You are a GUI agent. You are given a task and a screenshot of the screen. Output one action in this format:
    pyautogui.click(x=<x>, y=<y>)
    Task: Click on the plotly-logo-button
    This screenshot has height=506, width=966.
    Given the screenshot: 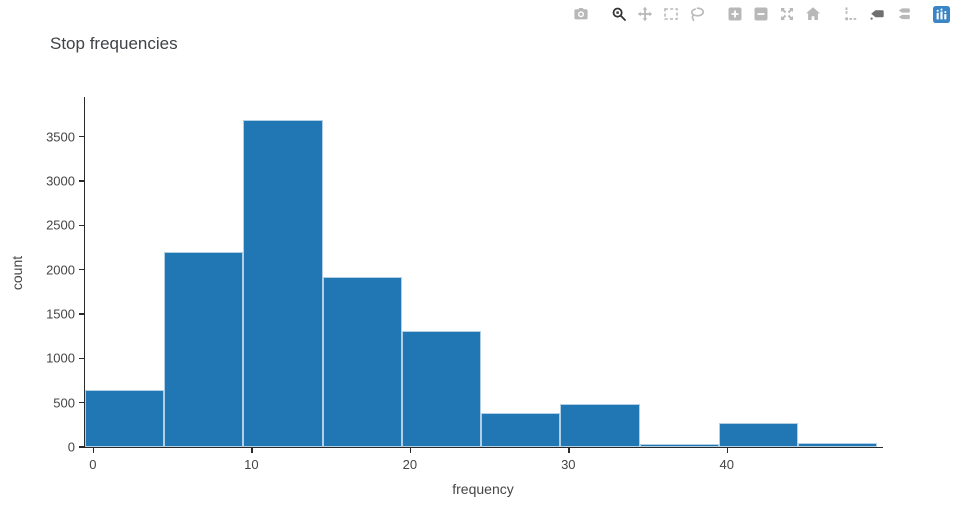 What is the action you would take?
    pyautogui.click(x=941, y=14)
    